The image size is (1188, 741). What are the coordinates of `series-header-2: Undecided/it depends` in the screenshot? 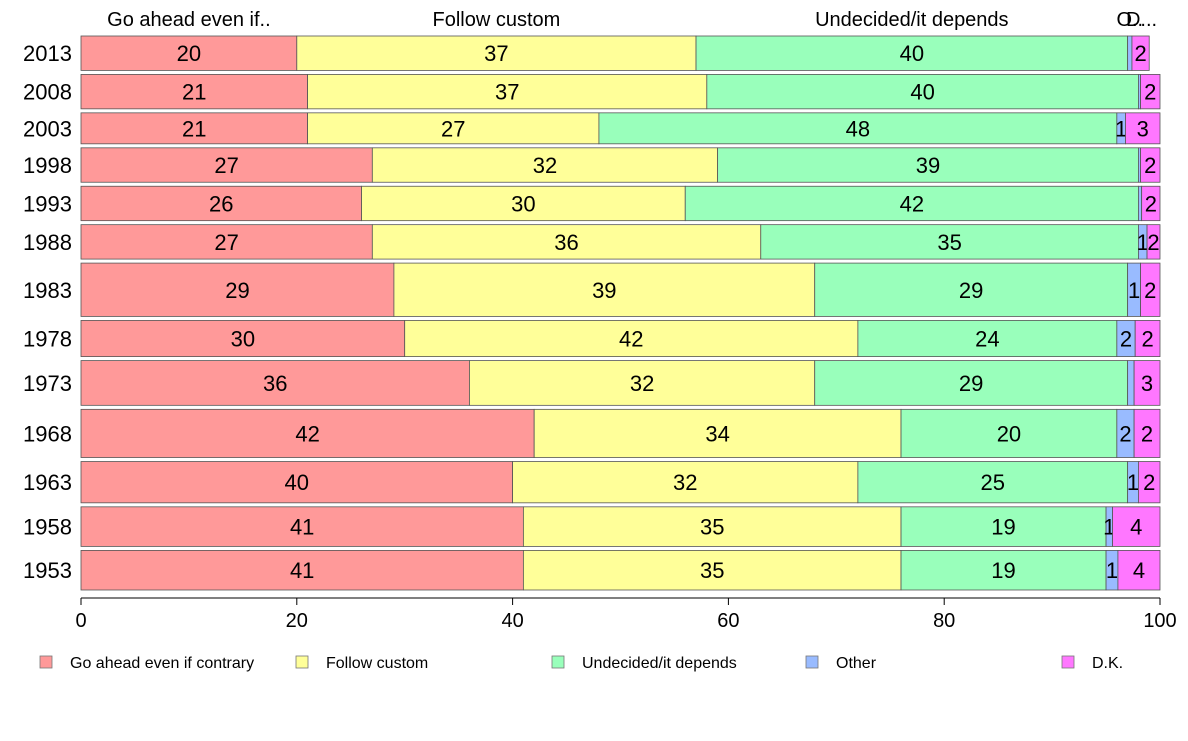 It's located at (911, 20).